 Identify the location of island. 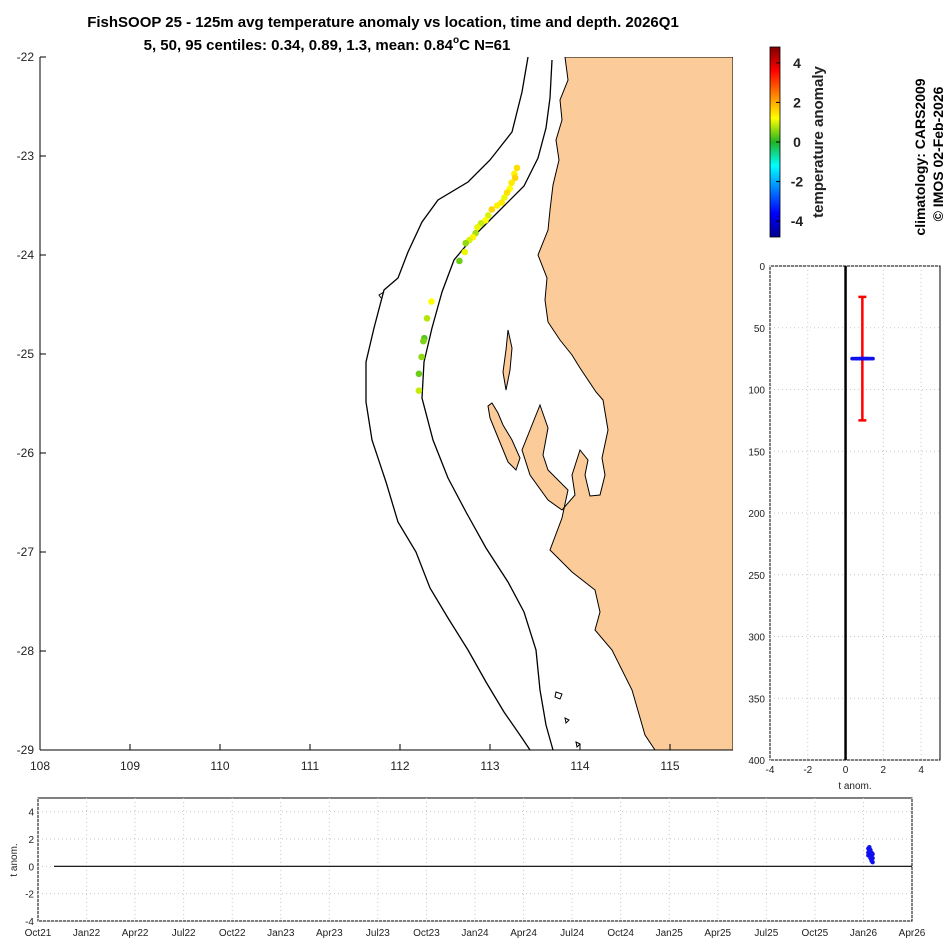
(507, 360).